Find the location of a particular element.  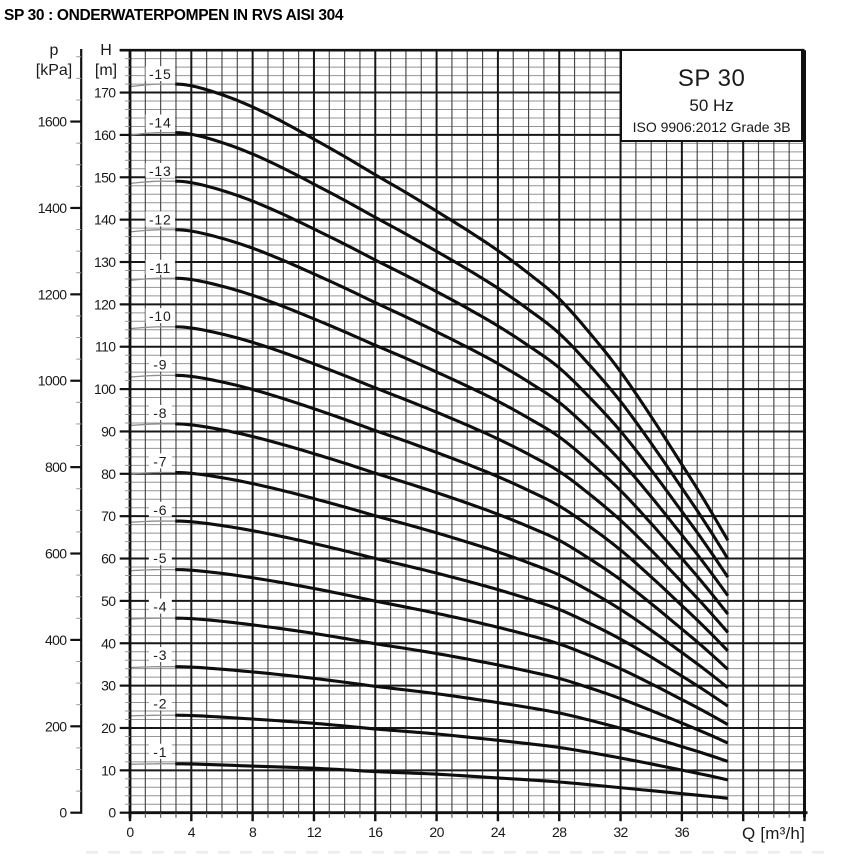

curve-thin--5 is located at coordinates (154, 570).